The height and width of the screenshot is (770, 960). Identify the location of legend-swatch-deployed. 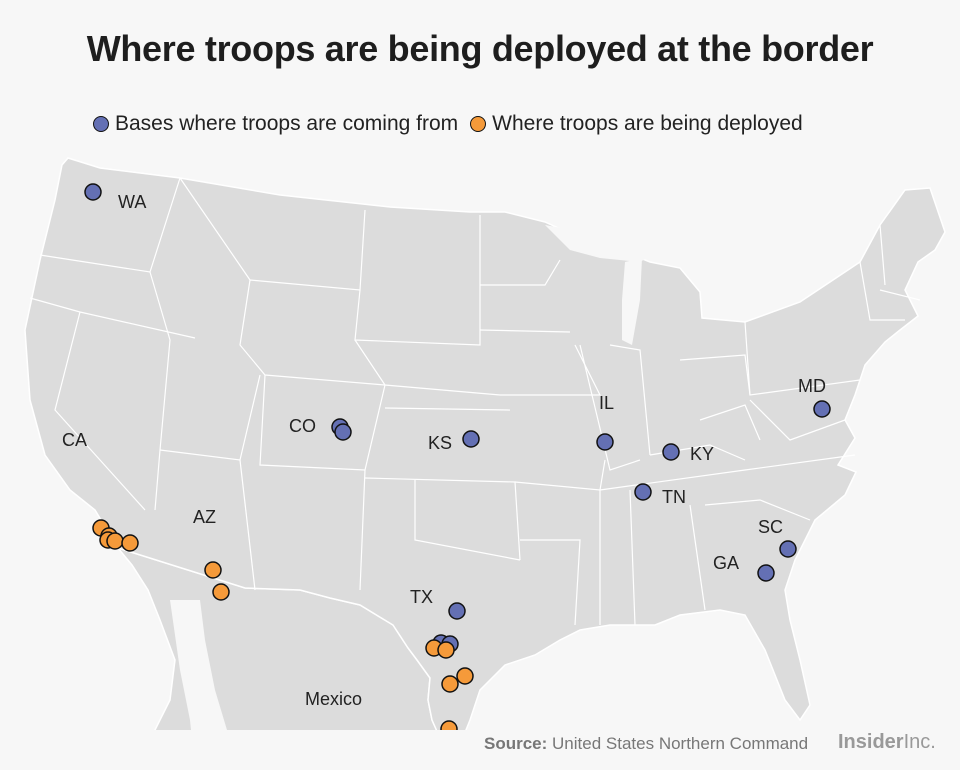
(478, 124).